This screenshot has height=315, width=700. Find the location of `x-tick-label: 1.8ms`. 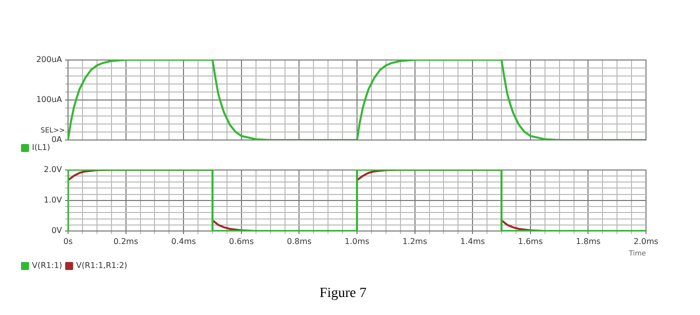

x-tick-label: 1.8ms is located at coordinates (588, 241).